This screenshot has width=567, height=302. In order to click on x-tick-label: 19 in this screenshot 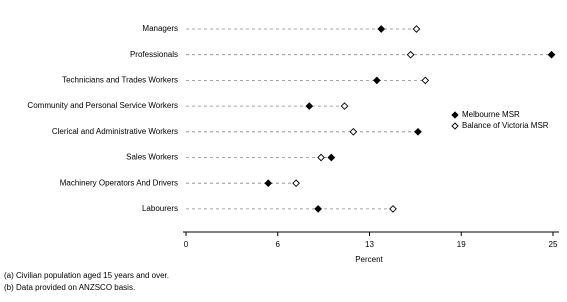, I will do `click(461, 244)`.